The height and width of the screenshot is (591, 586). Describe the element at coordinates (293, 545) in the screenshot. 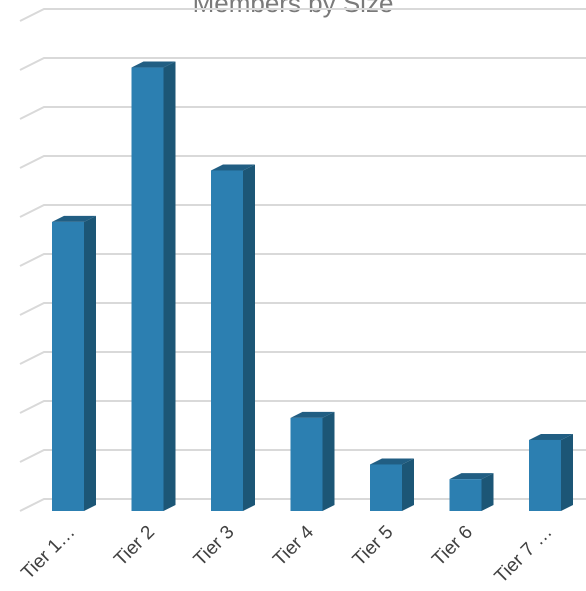

I see `x-tick-label: Tier 4` at that location.